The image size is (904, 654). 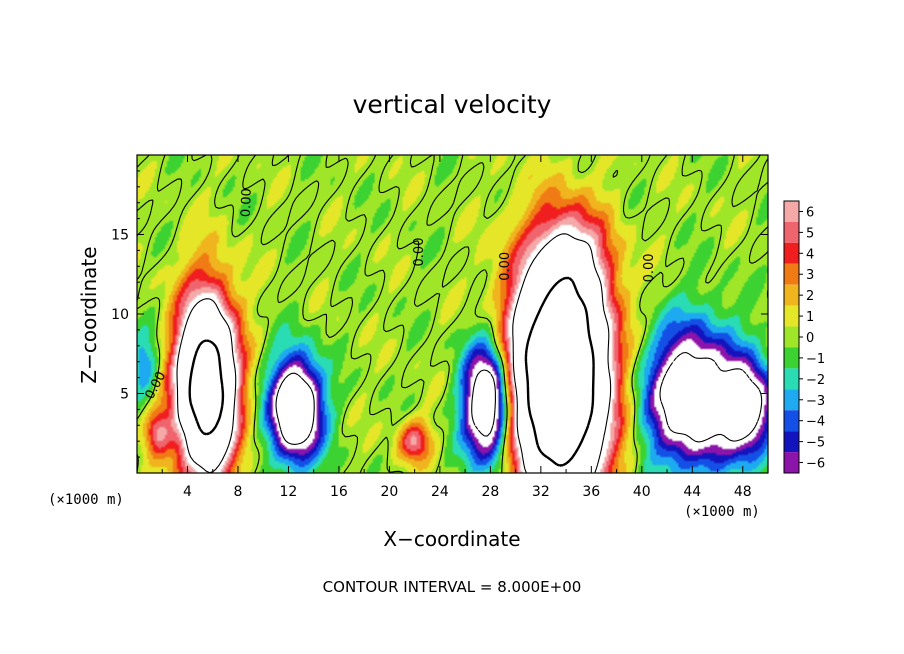 What do you see at coordinates (187, 492) in the screenshot?
I see `x-tick-label: 4` at bounding box center [187, 492].